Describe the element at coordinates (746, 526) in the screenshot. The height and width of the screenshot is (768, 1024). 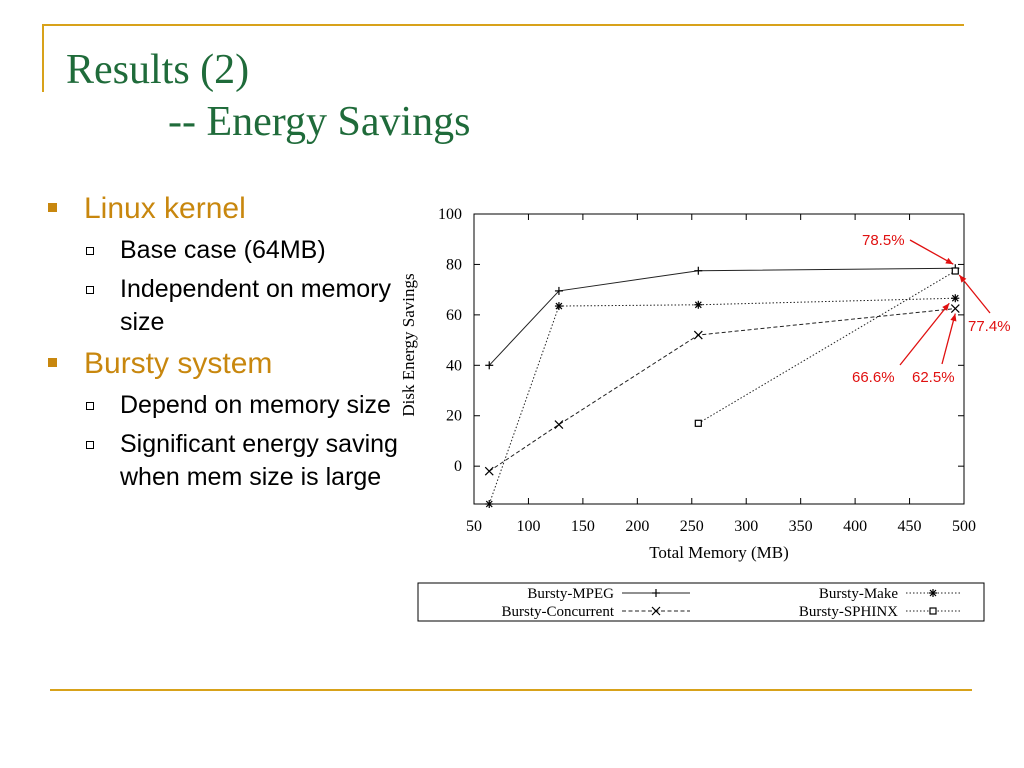
I see `x-tick-label: 300` at that location.